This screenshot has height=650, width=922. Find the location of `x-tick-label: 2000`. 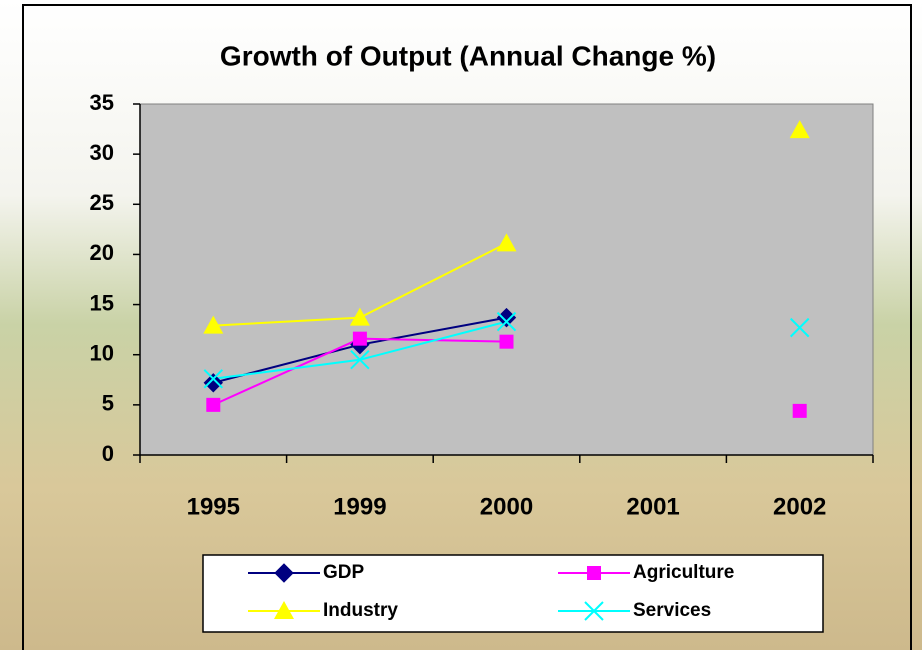

x-tick-label: 2000 is located at coordinates (506, 506).